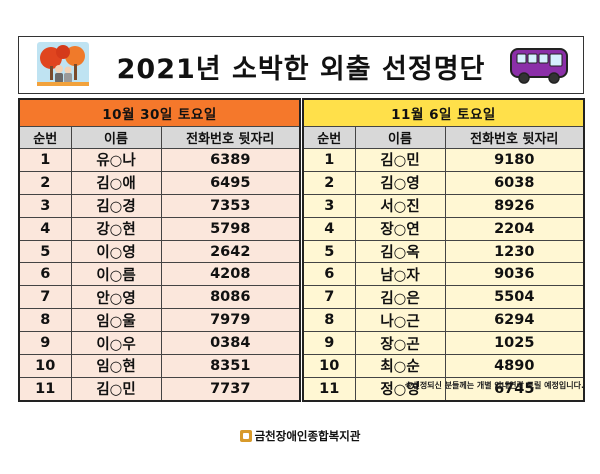 This screenshot has height=474, width=600. Describe the element at coordinates (63, 64) in the screenshot. I see `autumn-people-icon` at that location.